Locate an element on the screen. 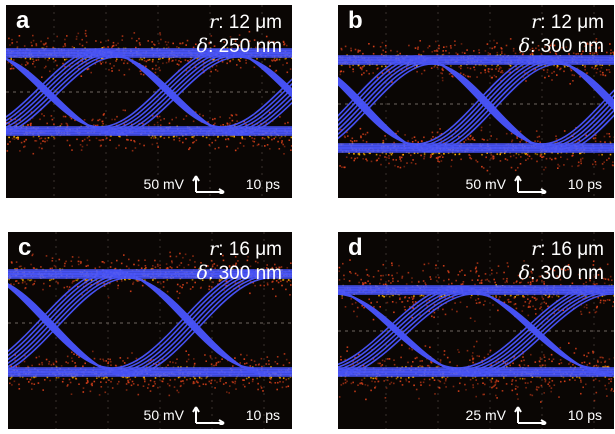 The width and height of the screenshot is (615, 434). offset-label-b: δ: 300 nm is located at coordinates (561, 46).